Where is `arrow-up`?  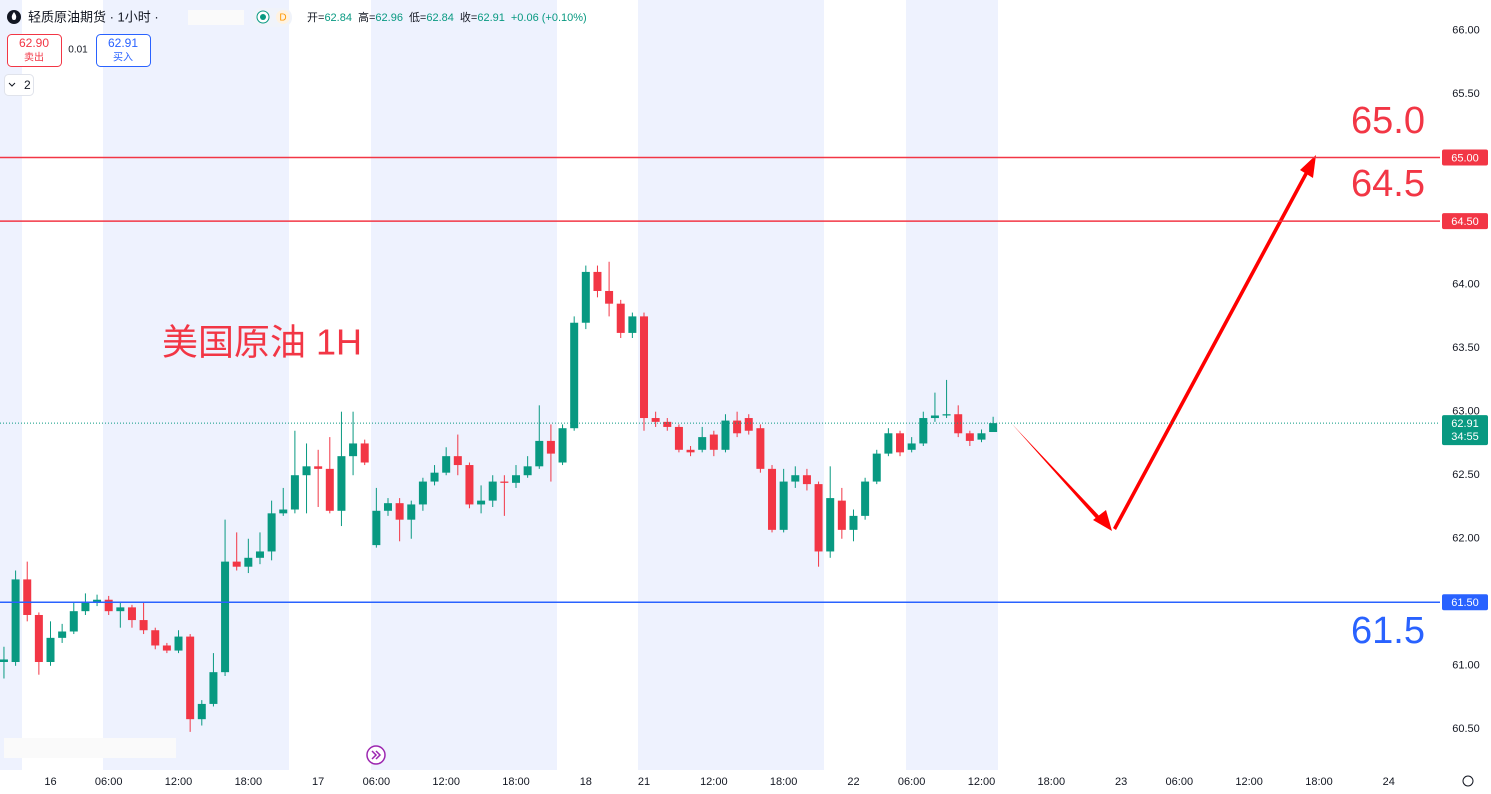
arrow-up is located at coordinates (1211, 350).